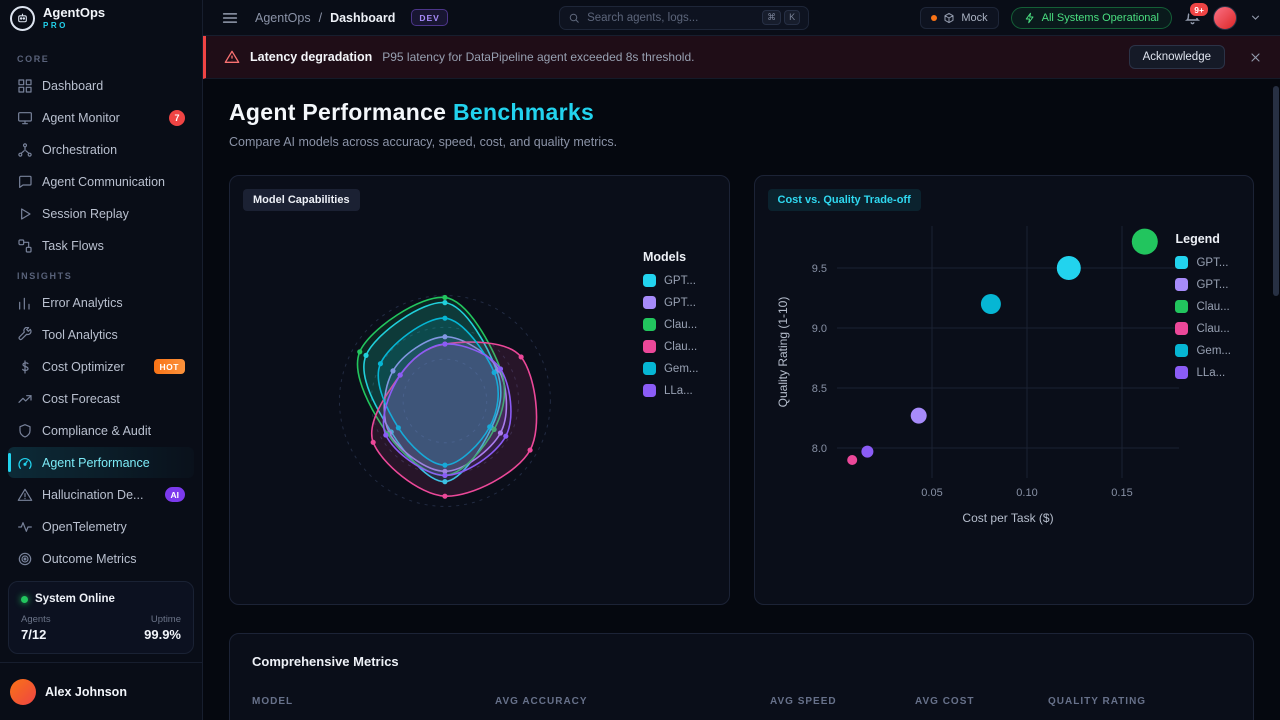  I want to click on sidebar-item-error-analytics: Error Analytics, so click(101, 302).